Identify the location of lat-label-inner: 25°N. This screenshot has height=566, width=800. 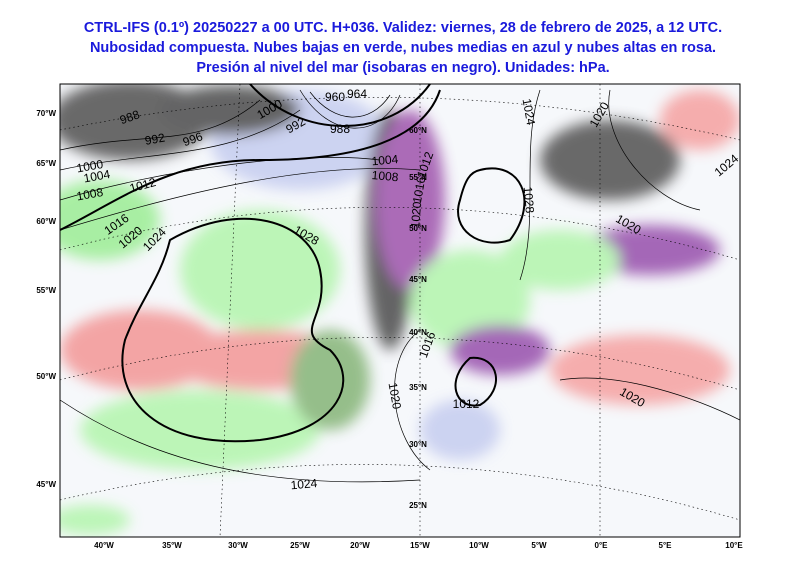
(418, 505).